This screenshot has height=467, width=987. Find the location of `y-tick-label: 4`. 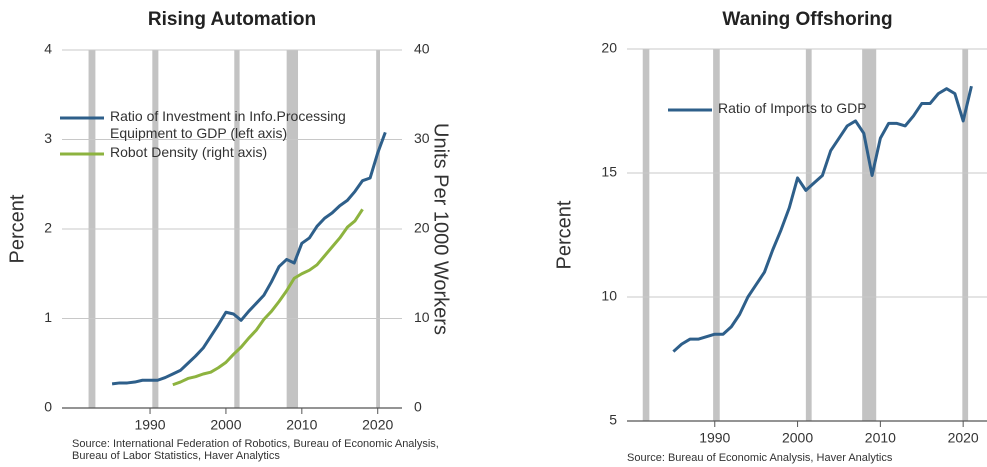

y-tick-label: 4 is located at coordinates (48, 49).